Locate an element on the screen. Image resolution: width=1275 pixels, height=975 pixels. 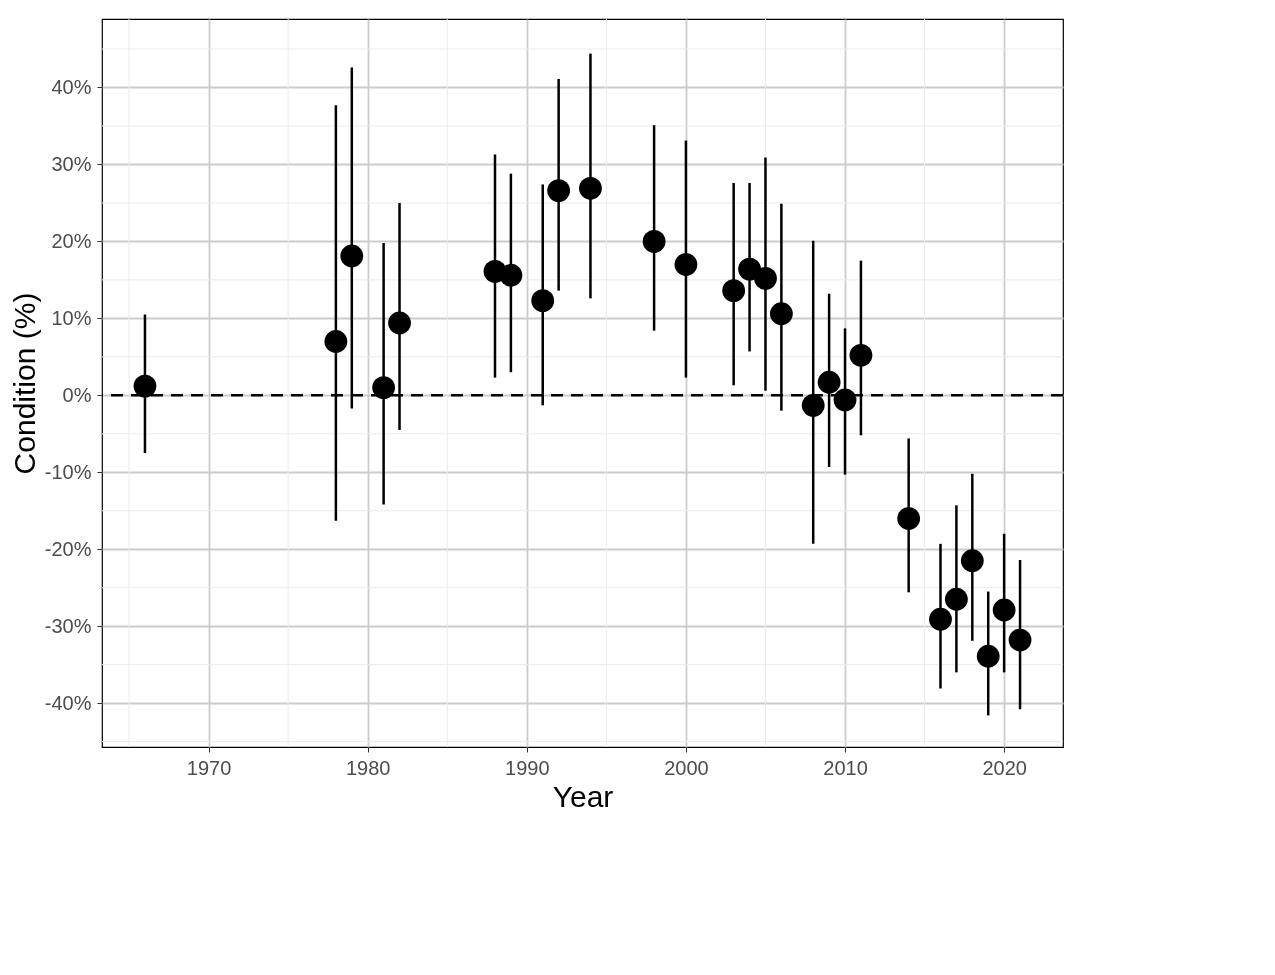
y-tick-label: 20% is located at coordinates (71, 240).